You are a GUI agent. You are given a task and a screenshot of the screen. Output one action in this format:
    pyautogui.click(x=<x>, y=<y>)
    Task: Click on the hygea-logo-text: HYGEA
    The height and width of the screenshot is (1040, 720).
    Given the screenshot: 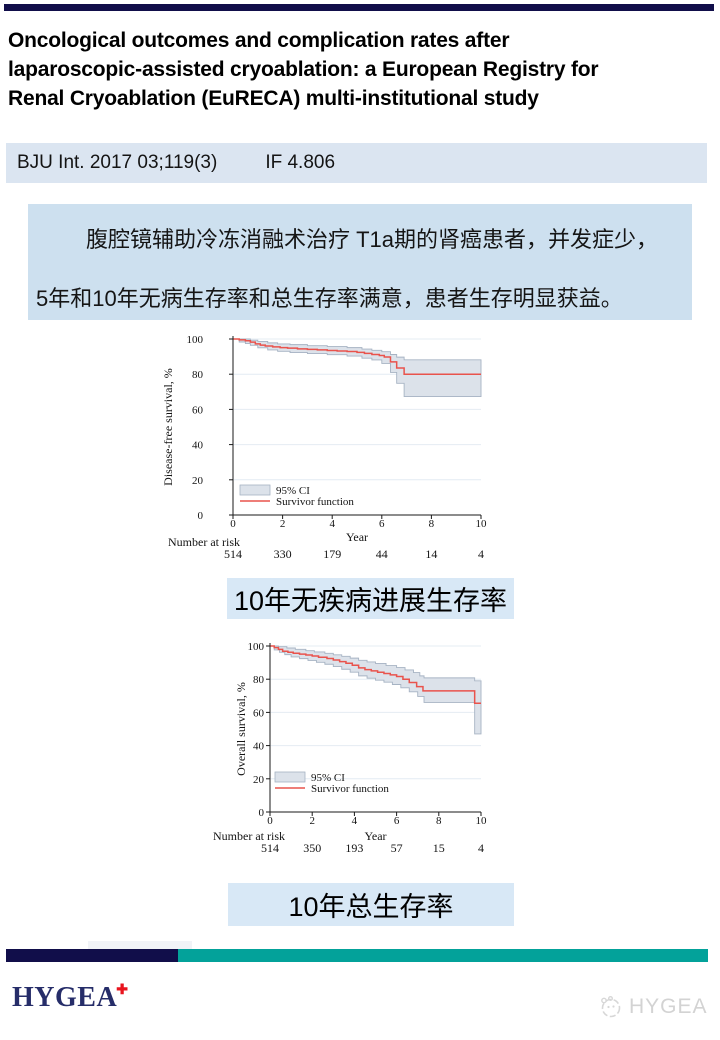 What is the action you would take?
    pyautogui.click(x=65, y=997)
    